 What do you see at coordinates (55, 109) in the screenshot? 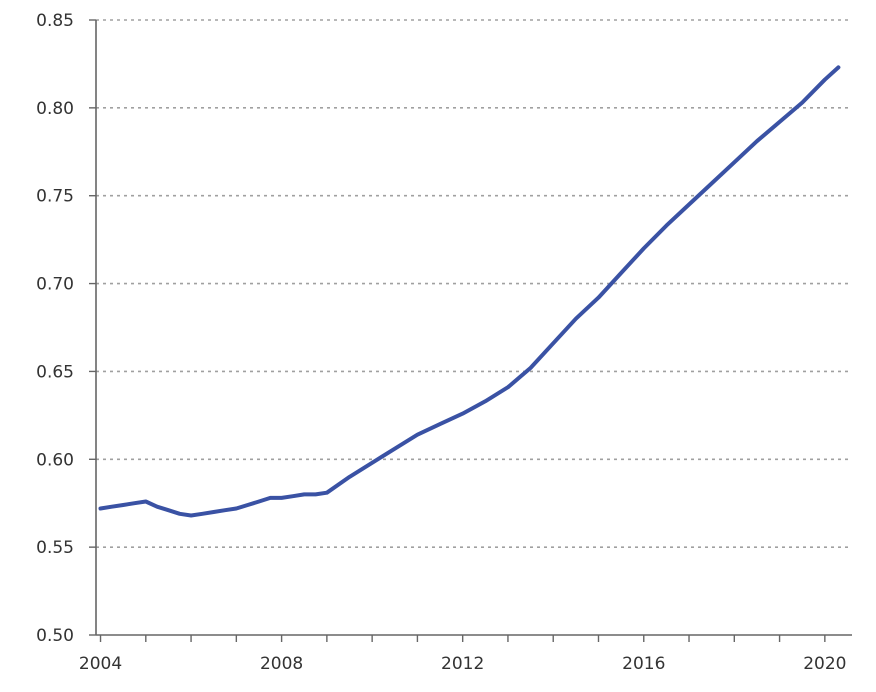
I see `y-tick-label: 0.80` at bounding box center [55, 109].